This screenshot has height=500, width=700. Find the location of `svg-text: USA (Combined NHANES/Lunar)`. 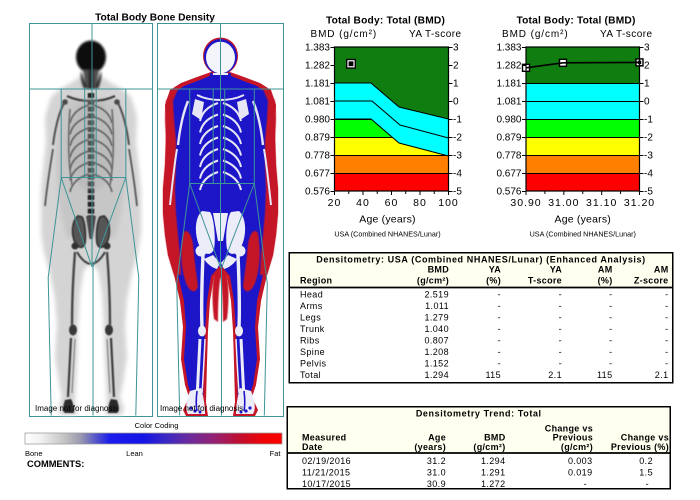

svg-text: USA (Combined NHANES/Lunar) is located at coordinates (583, 234).